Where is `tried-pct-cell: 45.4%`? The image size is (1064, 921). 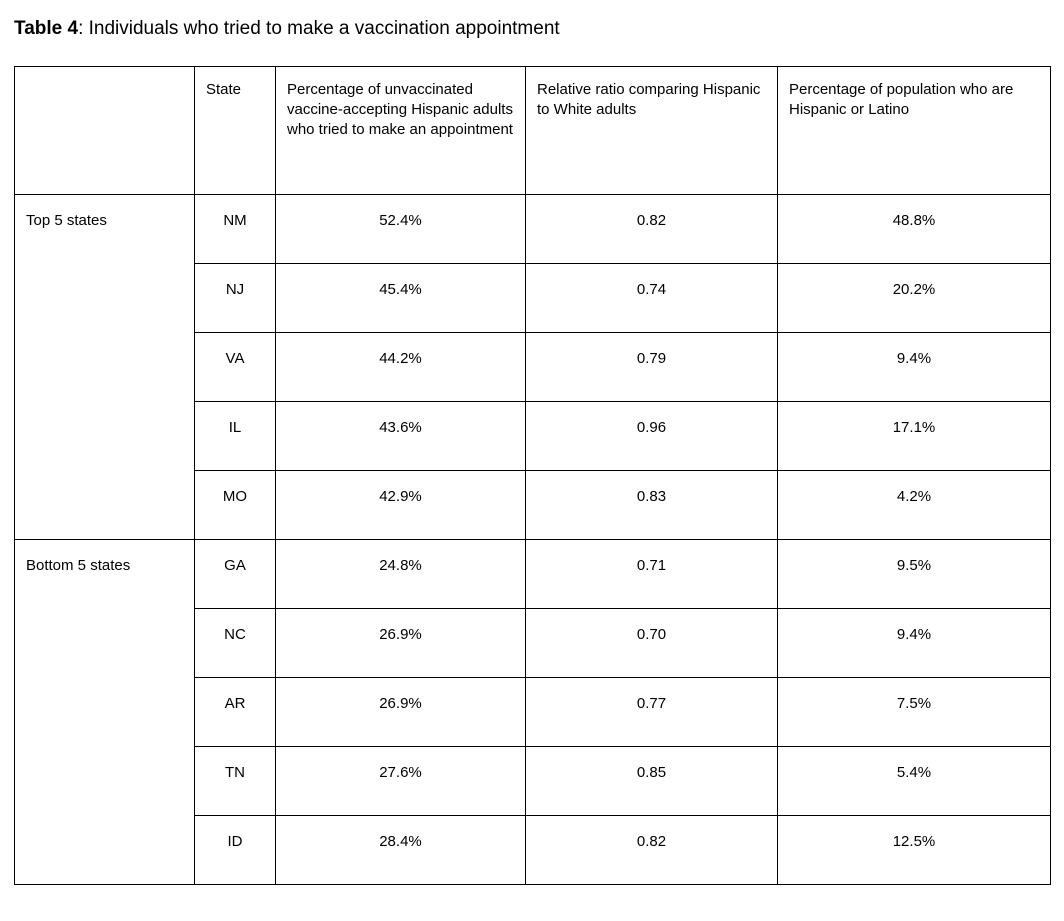 tried-pct-cell: 45.4% is located at coordinates (400, 298).